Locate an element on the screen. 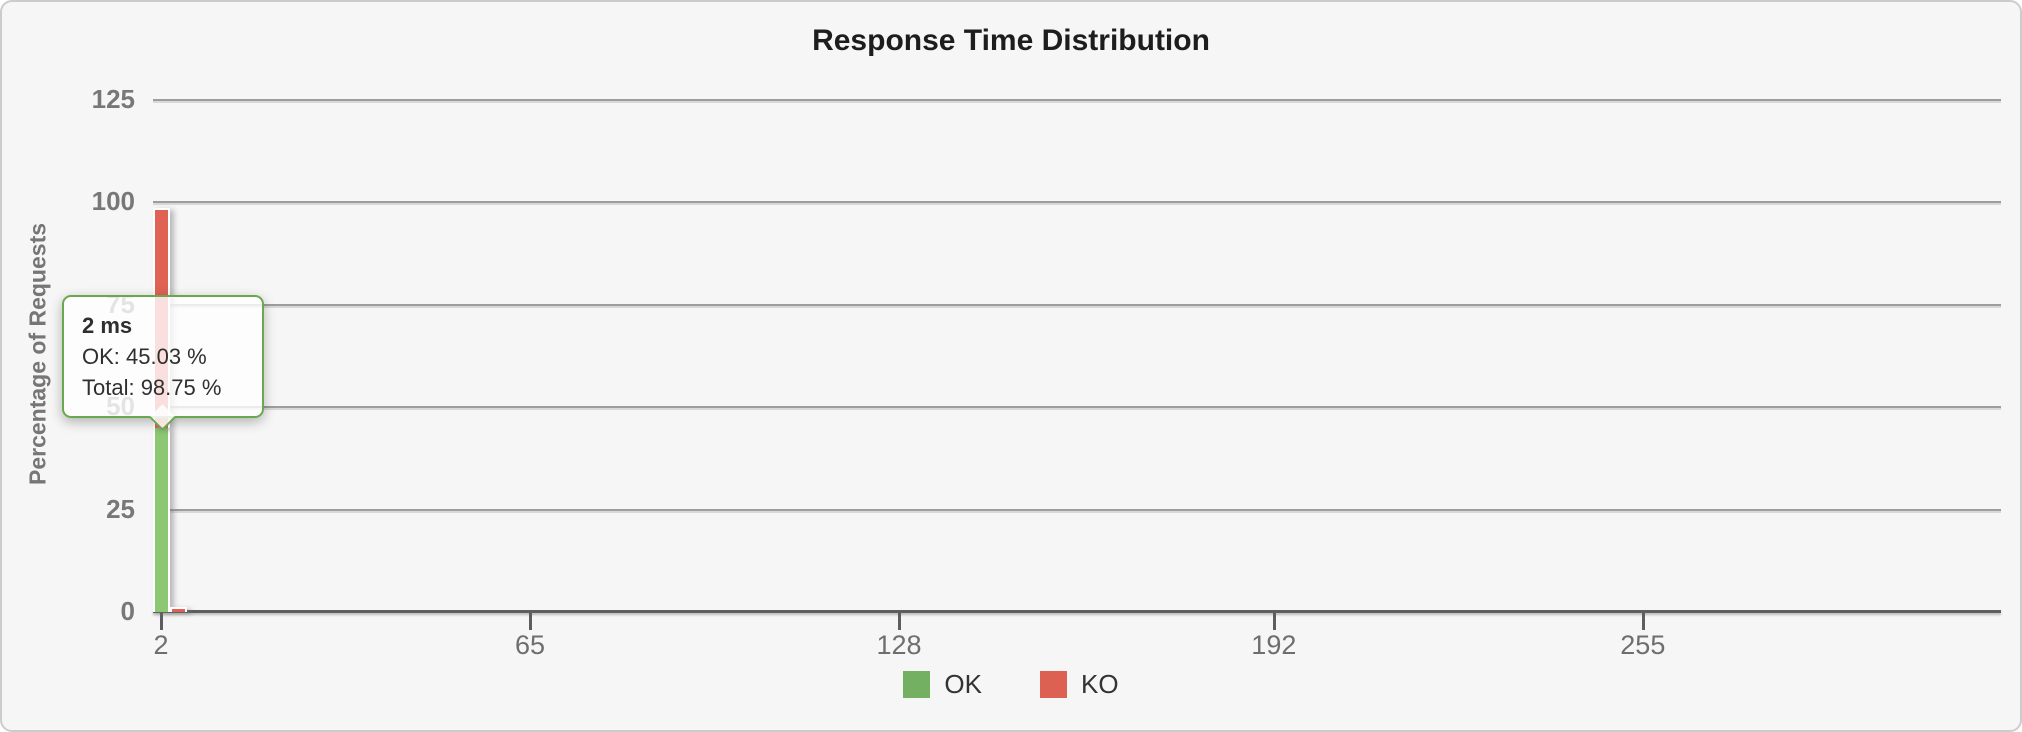 This screenshot has width=2022, height=732. legend-item-ko: KO is located at coordinates (1079, 684).